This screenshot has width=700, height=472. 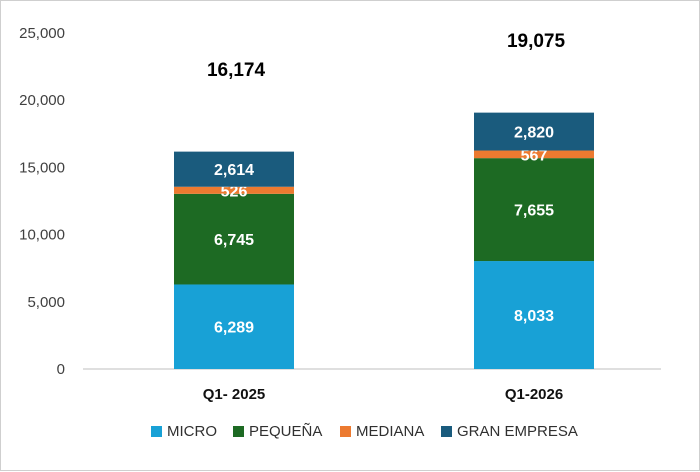 I want to click on x-tick-label: Q1-2026, so click(x=534, y=394).